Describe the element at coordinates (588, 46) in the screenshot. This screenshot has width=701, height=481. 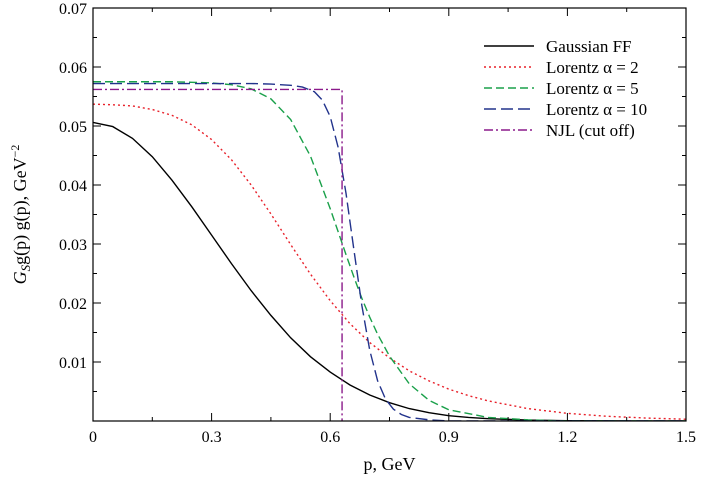
I see `legend-label-1: Gaussian FF` at that location.